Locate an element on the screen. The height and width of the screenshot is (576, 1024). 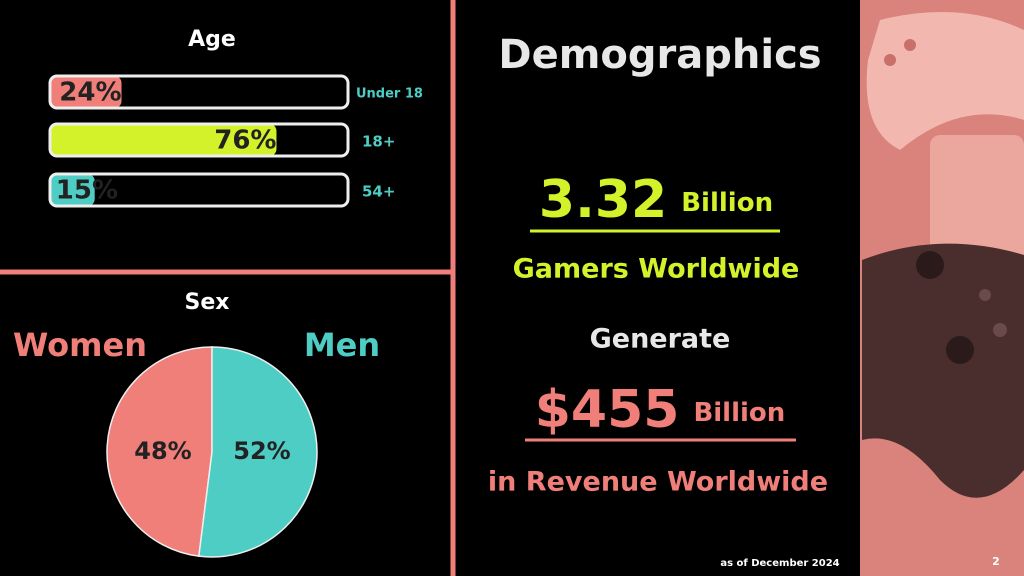
age-title: Age is located at coordinates (212, 39).